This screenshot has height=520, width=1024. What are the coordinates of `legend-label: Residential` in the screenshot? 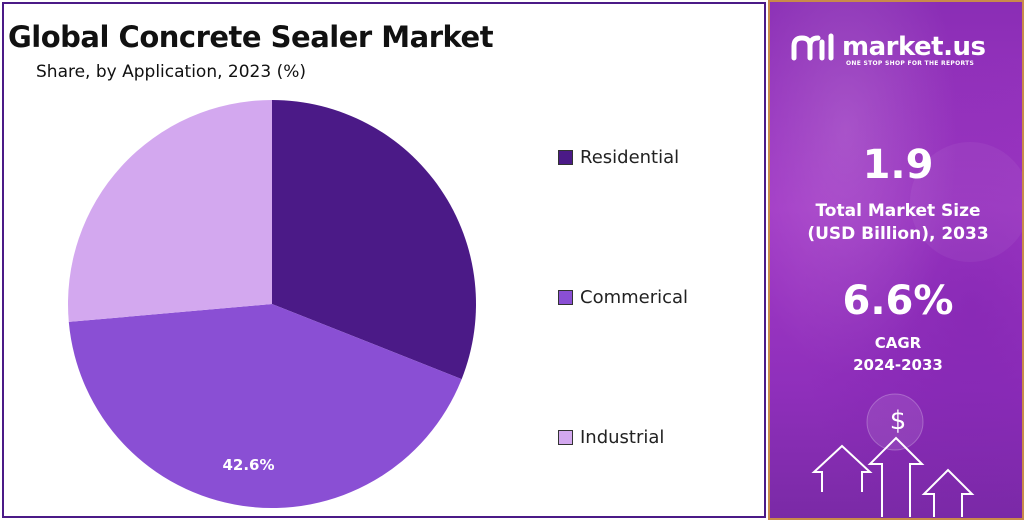 It's located at (630, 157).